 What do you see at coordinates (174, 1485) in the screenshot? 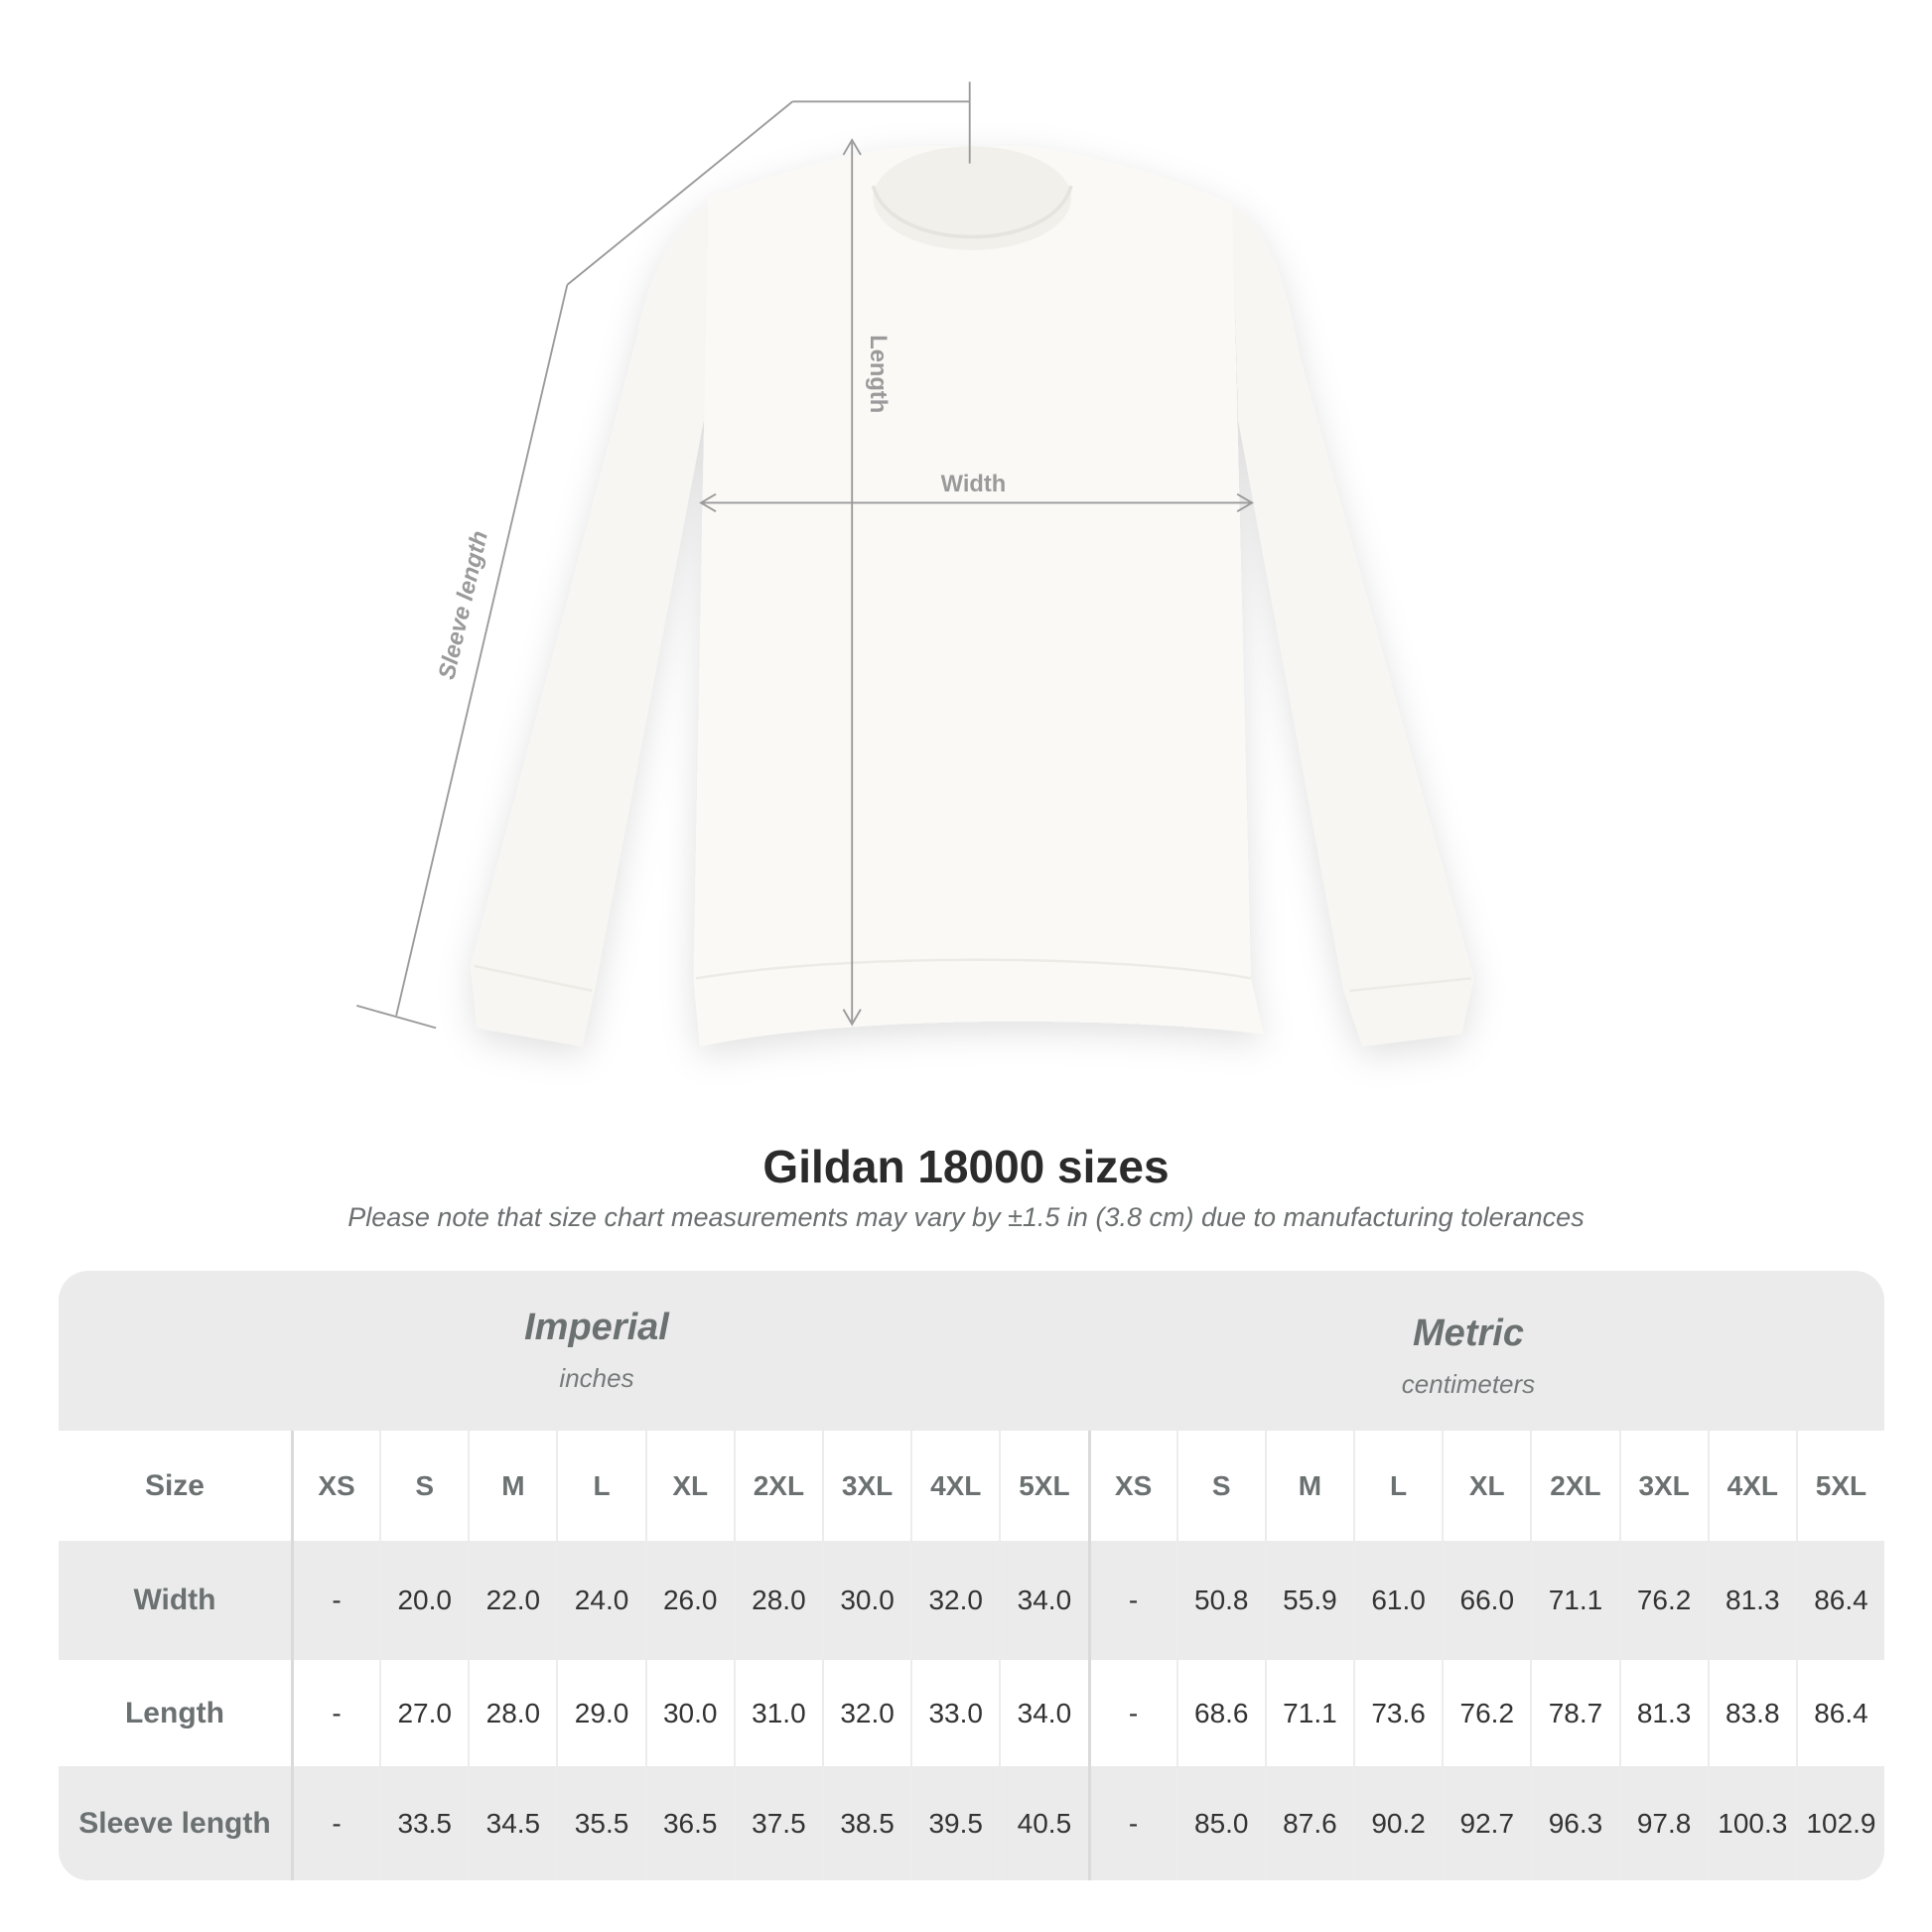
I see `row-label: Size` at bounding box center [174, 1485].